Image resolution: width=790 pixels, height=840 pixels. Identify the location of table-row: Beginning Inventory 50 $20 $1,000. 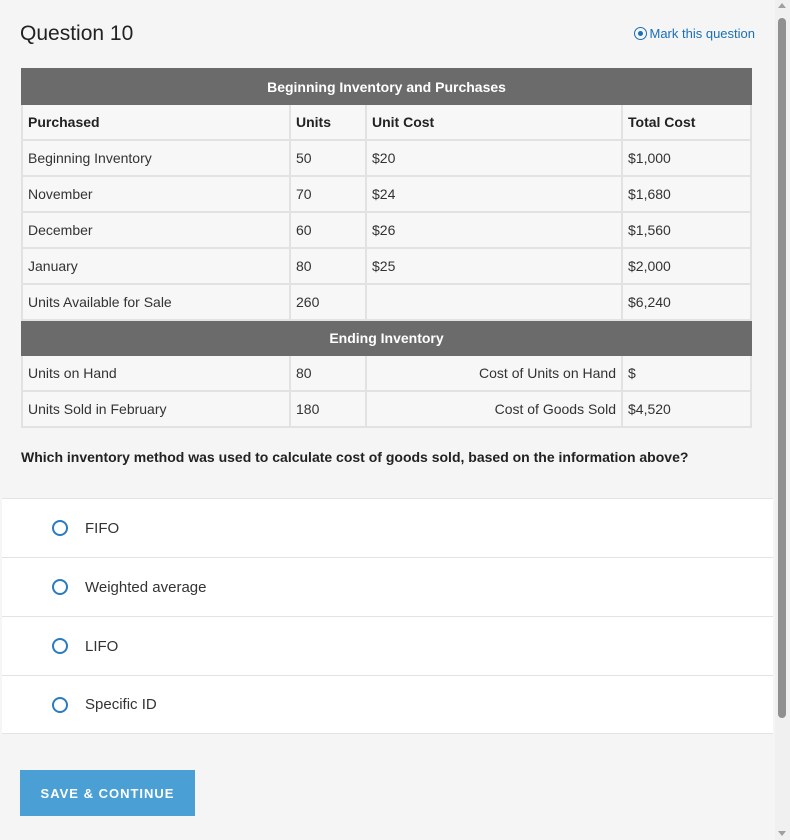
(387, 158).